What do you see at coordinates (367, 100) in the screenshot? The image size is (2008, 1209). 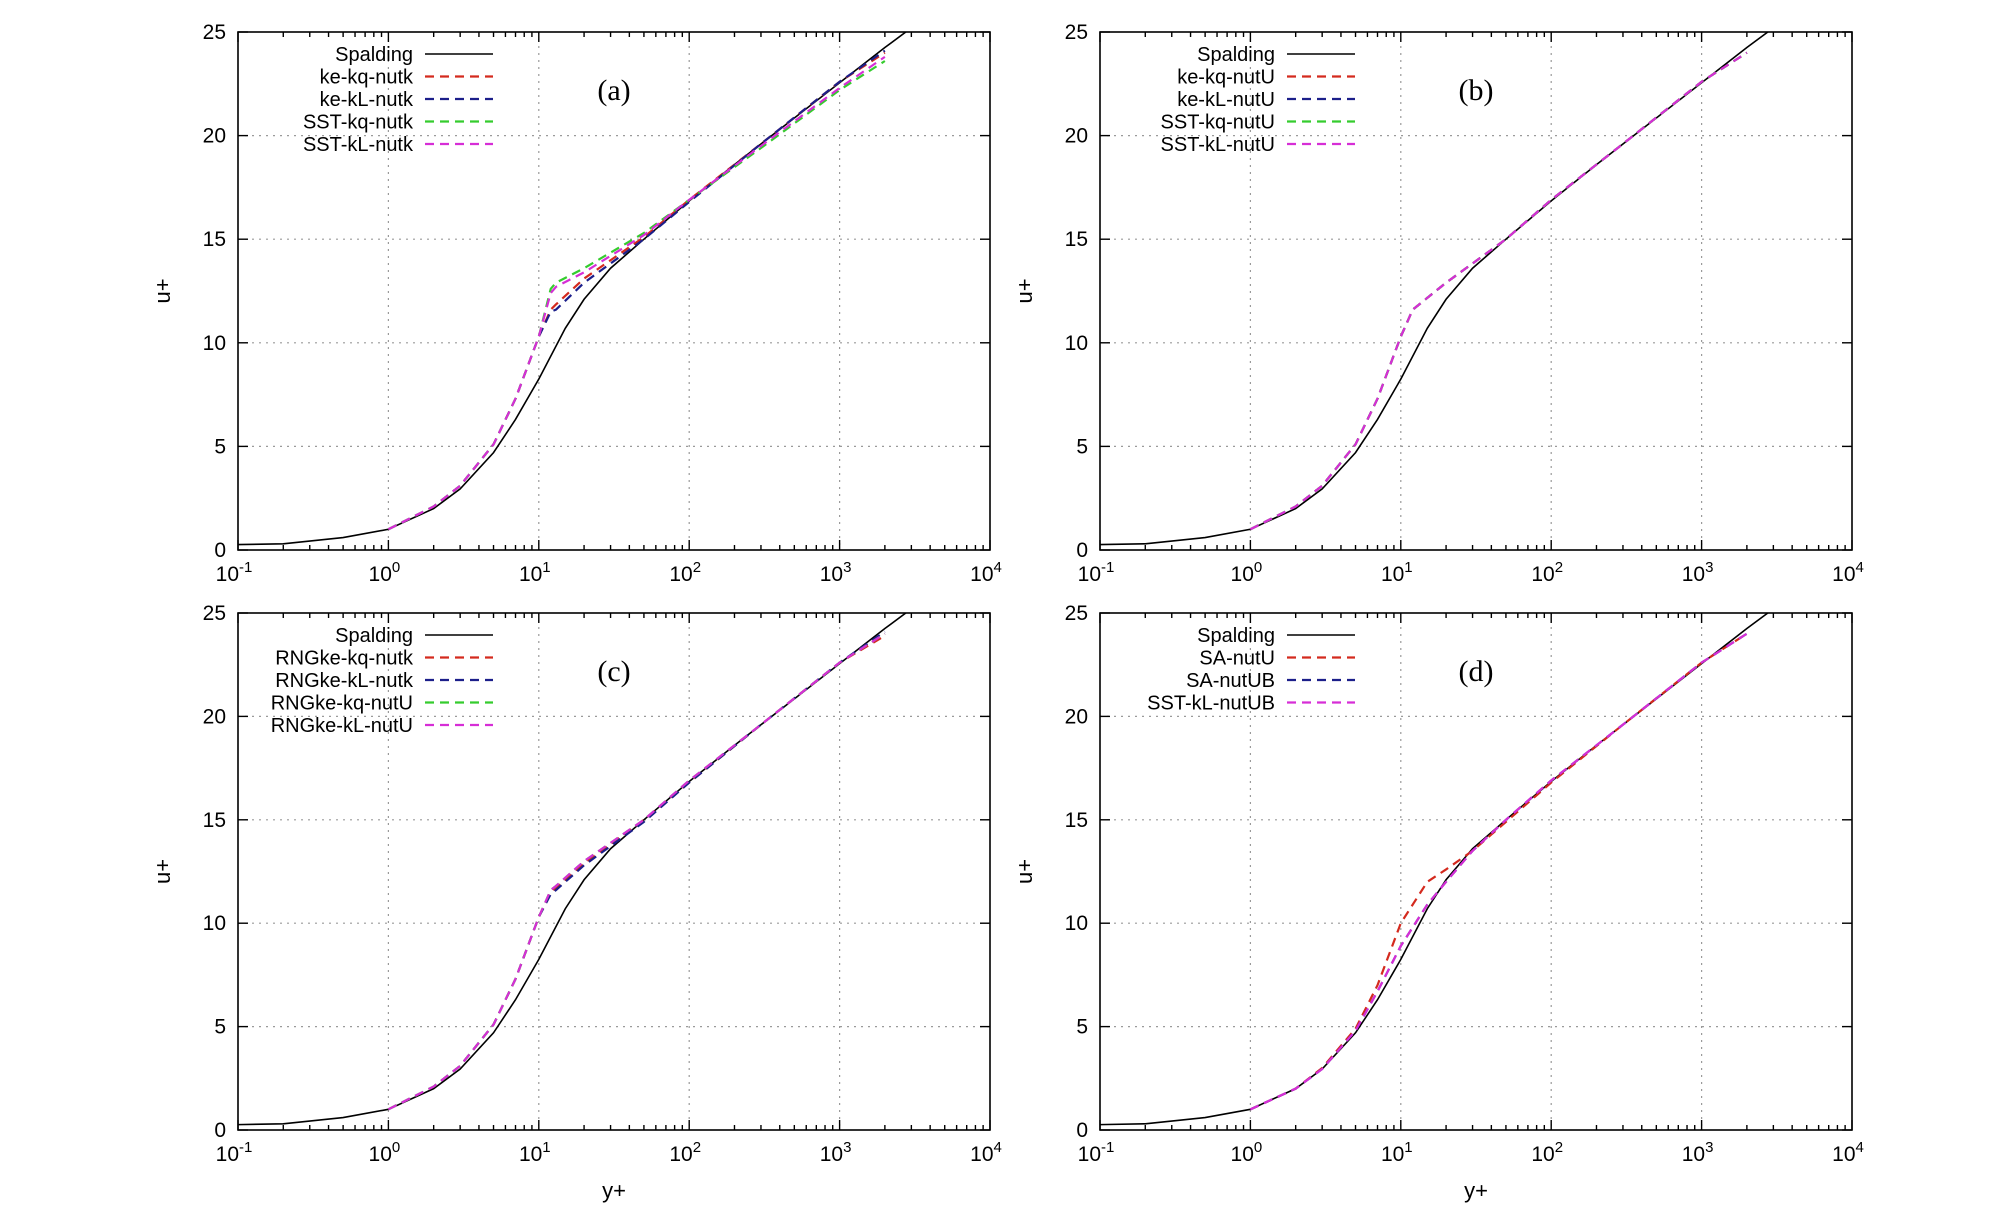 I see `legend-label: ke-kL-nutk` at bounding box center [367, 100].